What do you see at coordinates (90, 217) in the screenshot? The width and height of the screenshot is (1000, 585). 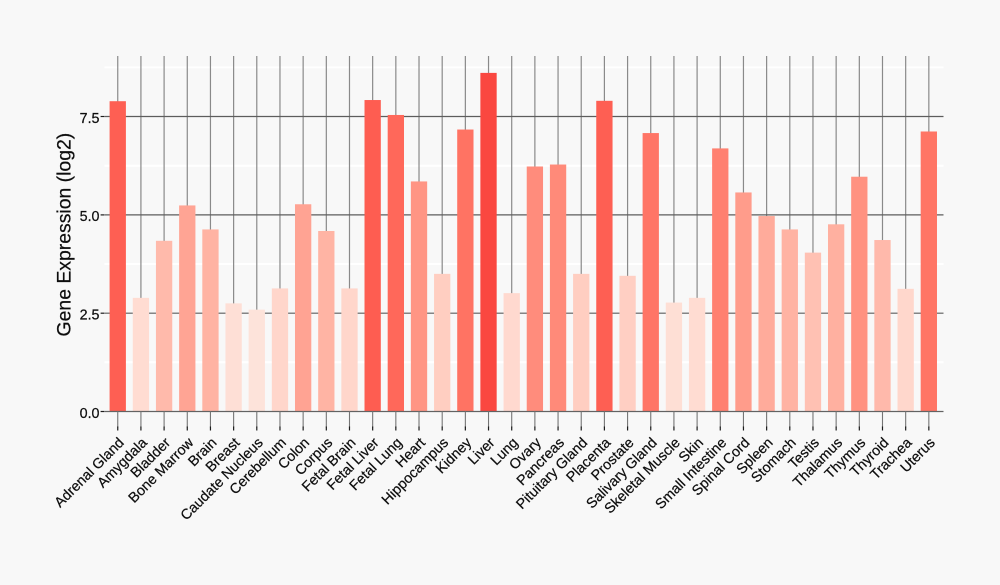 I see `svg-text: 5.0` at bounding box center [90, 217].